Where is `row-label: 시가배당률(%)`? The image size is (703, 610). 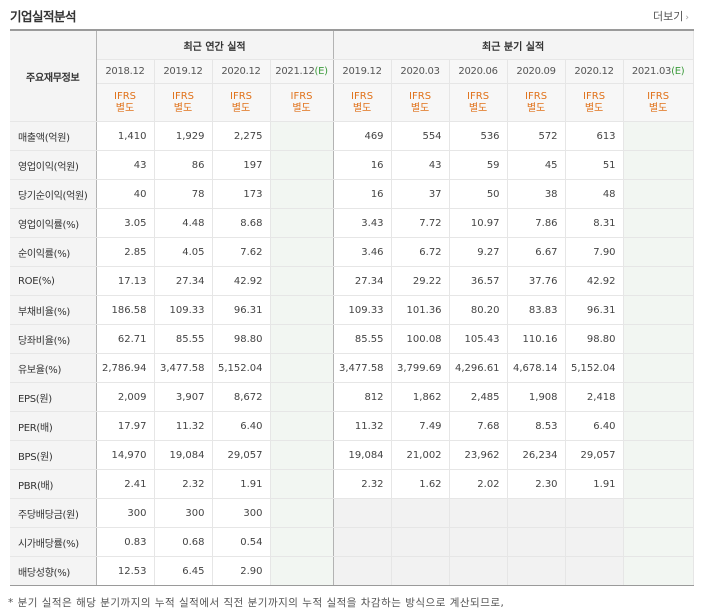 row-label: 시가배당률(%) is located at coordinates (53, 542).